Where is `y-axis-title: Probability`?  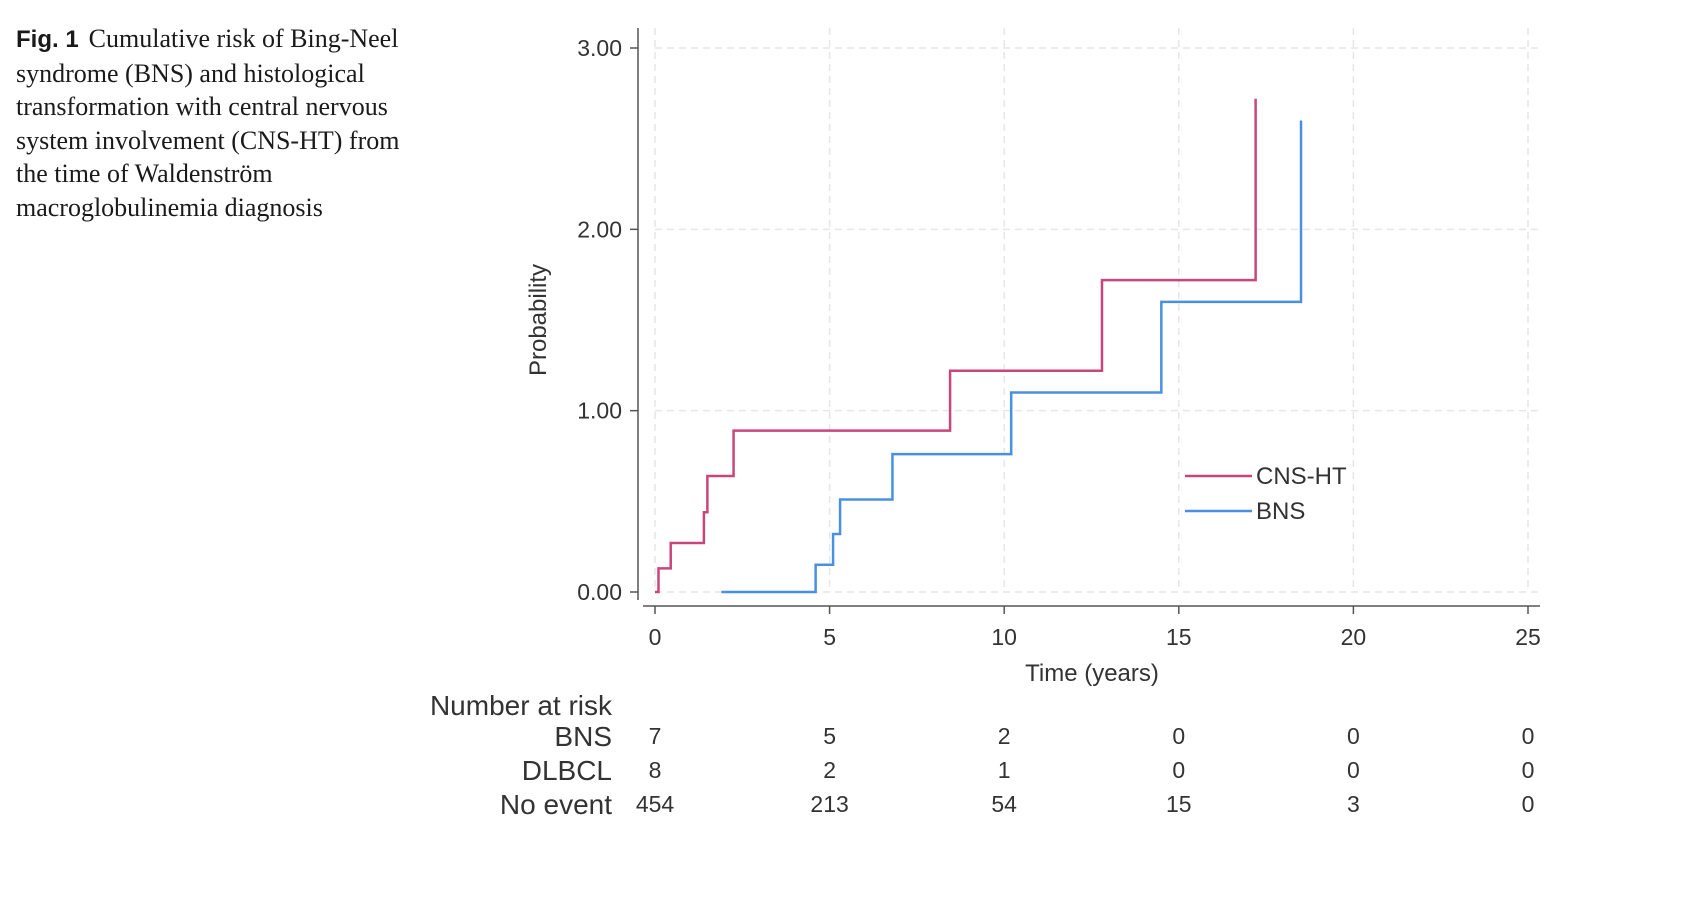
y-axis-title: Probability is located at coordinates (538, 320).